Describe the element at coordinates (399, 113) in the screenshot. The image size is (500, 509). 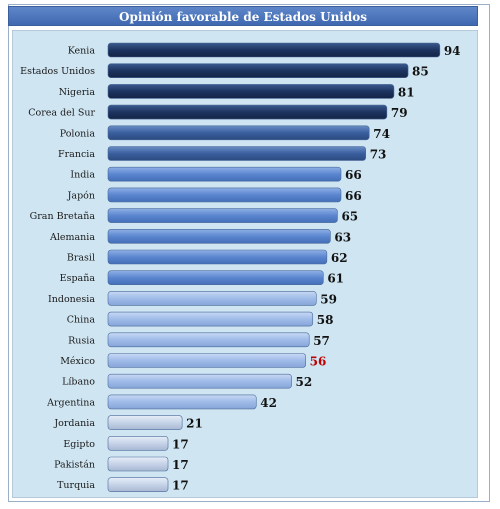
I see `value-label: 79` at that location.